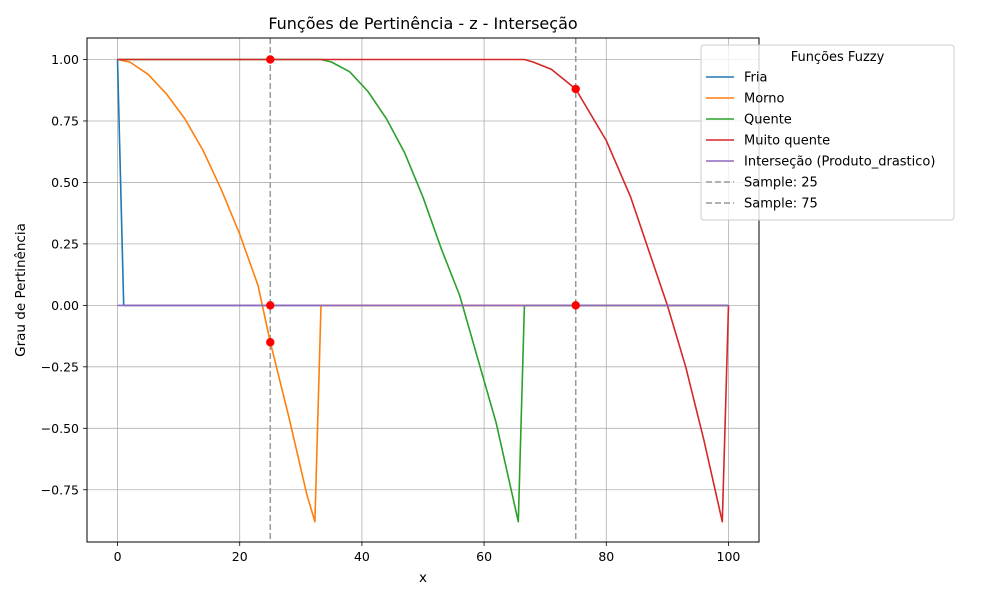  I want to click on legend-label: Sample: 25, so click(781, 183).